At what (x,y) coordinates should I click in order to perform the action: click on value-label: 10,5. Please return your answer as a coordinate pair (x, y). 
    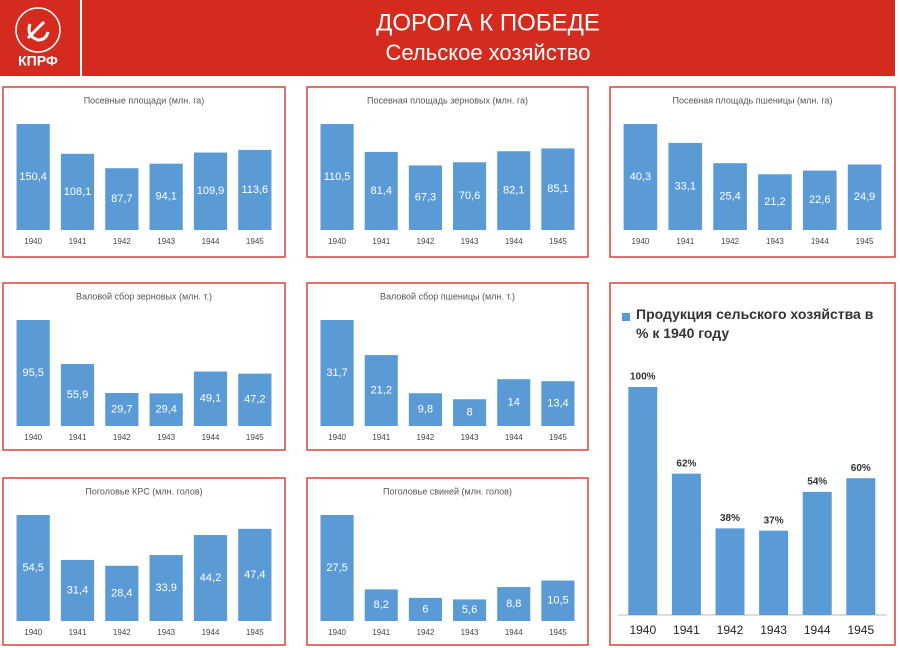
    Looking at the image, I should click on (557, 601).